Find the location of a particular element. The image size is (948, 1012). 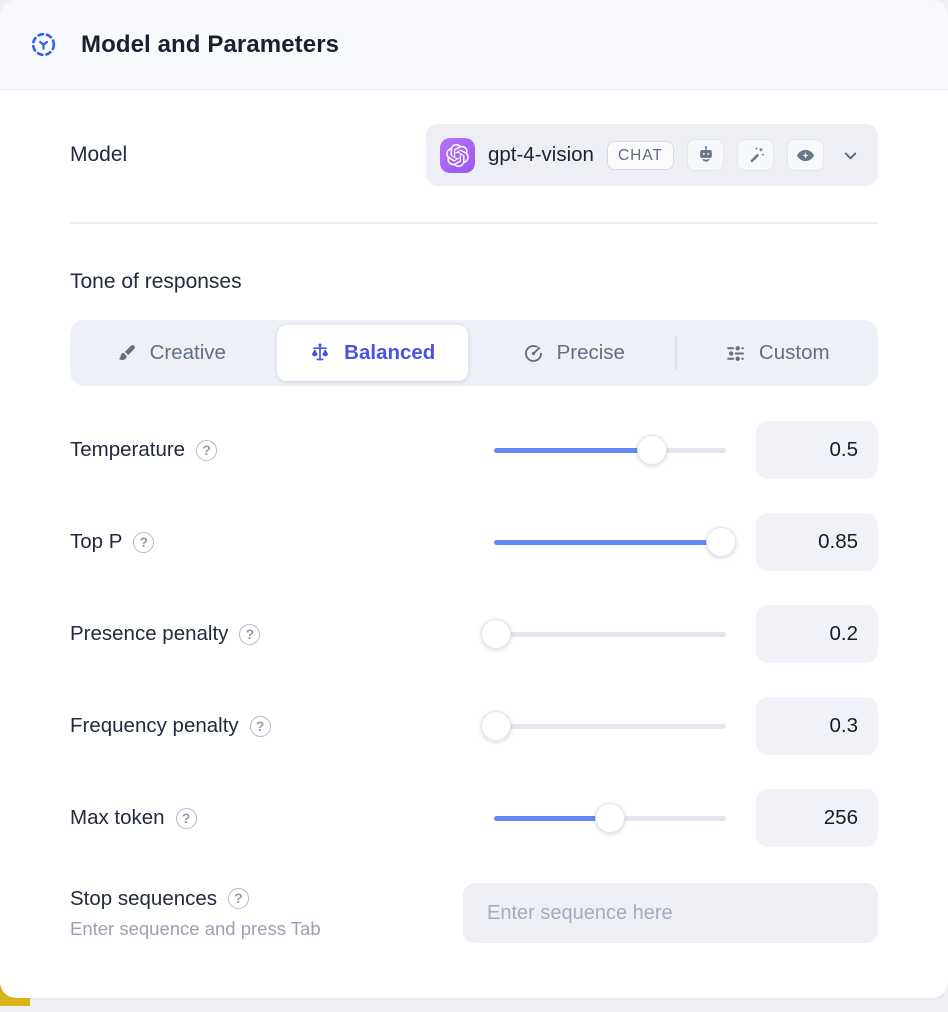

parameter-value: 0.2 is located at coordinates (817, 634).